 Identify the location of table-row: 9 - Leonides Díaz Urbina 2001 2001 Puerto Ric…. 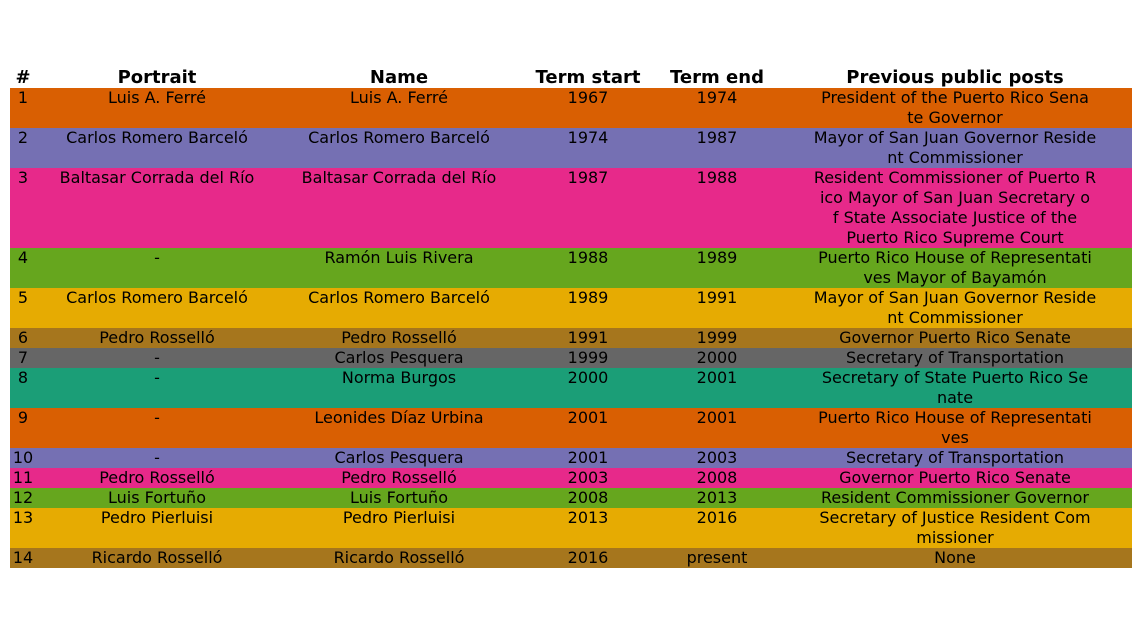
(571, 428).